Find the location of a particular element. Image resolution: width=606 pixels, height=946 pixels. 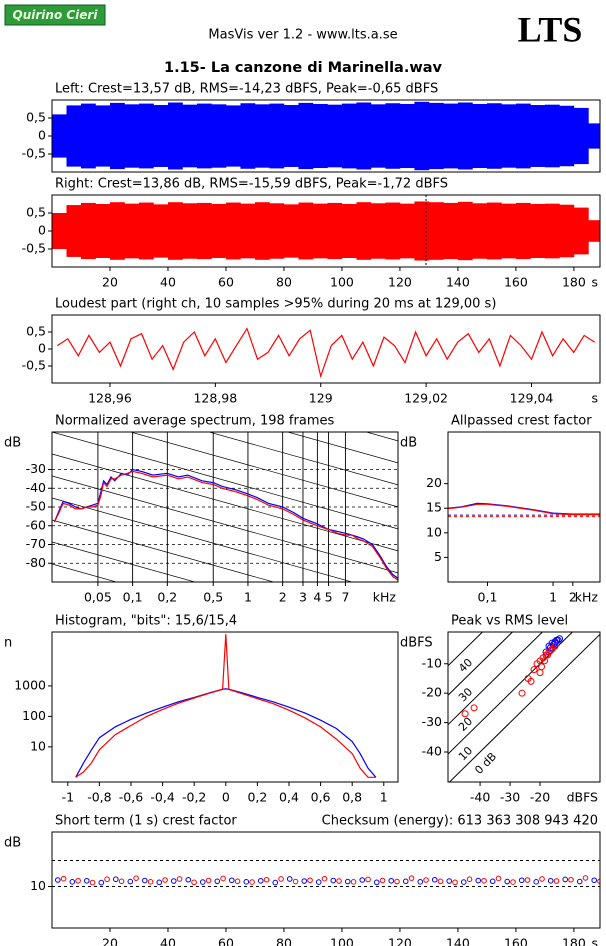

x-tick-label: 1 is located at coordinates (553, 597).